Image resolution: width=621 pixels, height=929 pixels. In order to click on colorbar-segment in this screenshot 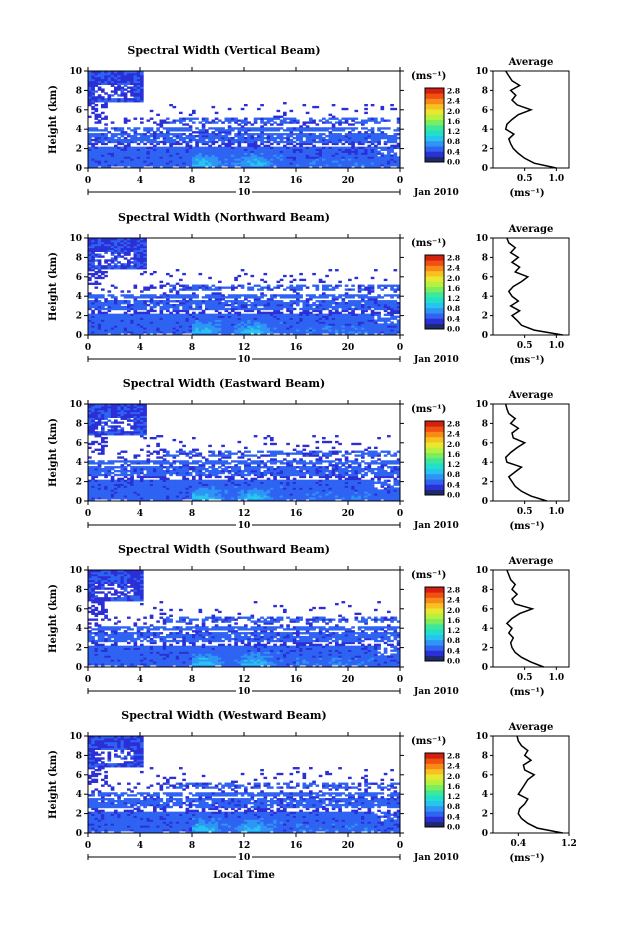, I will do `click(434, 159)`.